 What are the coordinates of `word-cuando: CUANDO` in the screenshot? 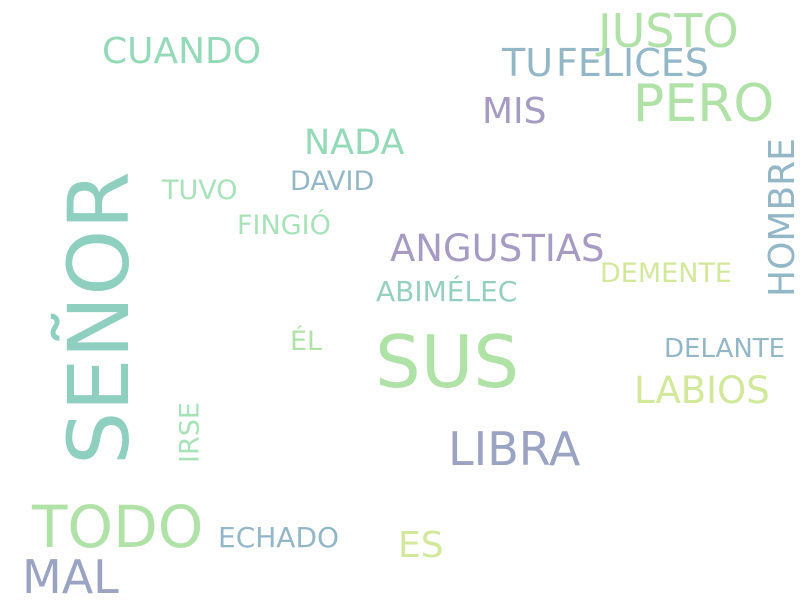 It's located at (182, 51).